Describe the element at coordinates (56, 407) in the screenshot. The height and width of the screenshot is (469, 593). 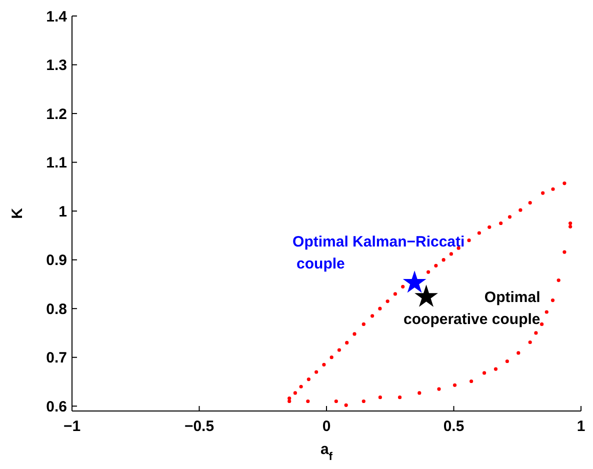
I see `y-tick-label: 0.6` at that location.